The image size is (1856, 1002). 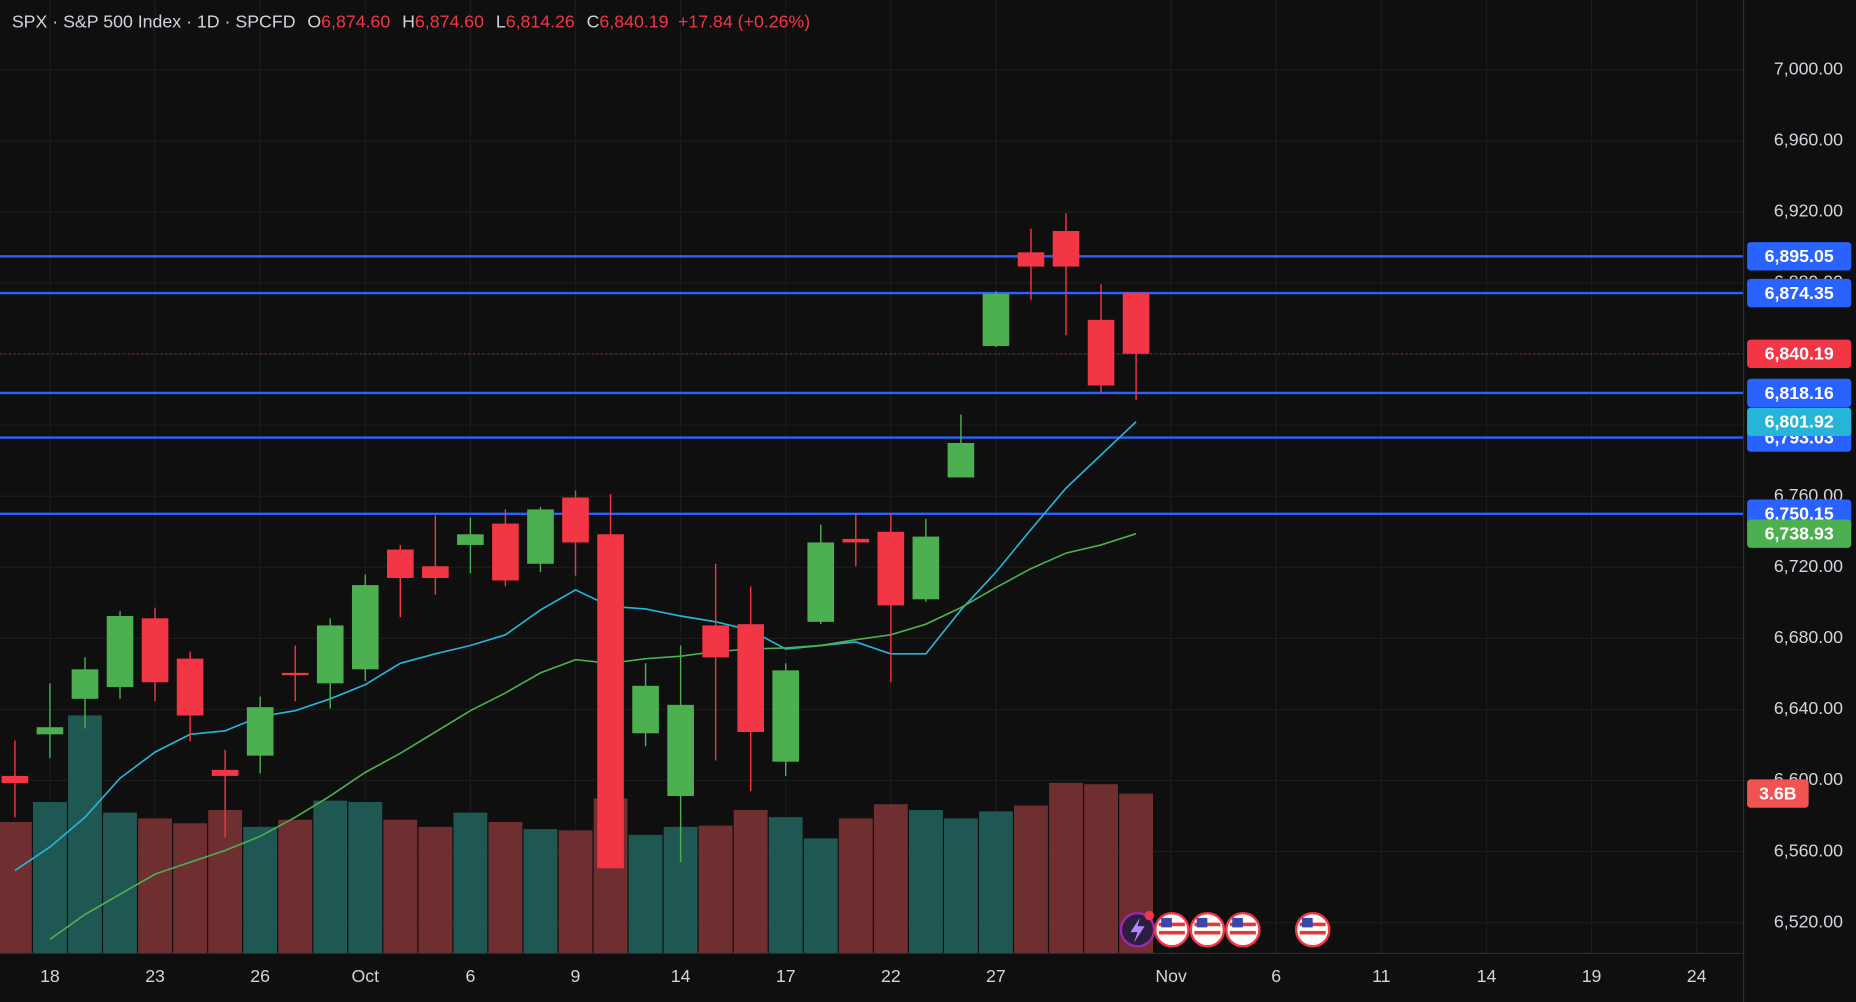 I want to click on x-tick-label: 23, so click(x=155, y=976).